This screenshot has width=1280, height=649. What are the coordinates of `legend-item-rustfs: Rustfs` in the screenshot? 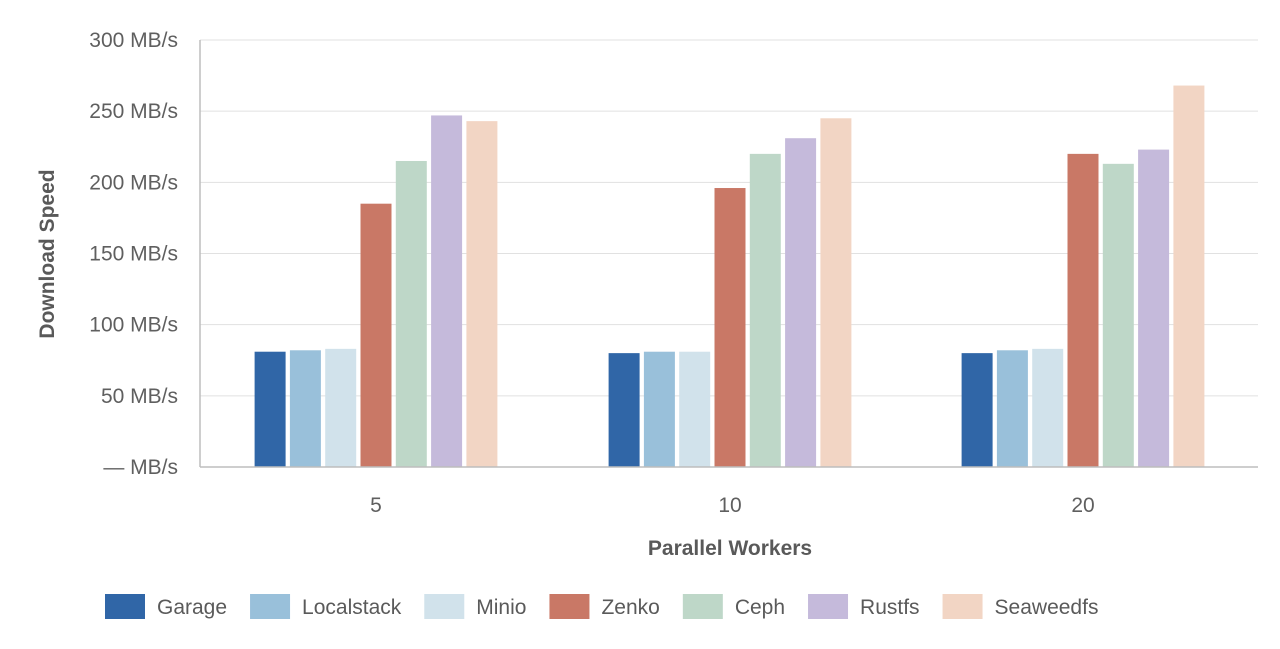 It's located at (864, 606).